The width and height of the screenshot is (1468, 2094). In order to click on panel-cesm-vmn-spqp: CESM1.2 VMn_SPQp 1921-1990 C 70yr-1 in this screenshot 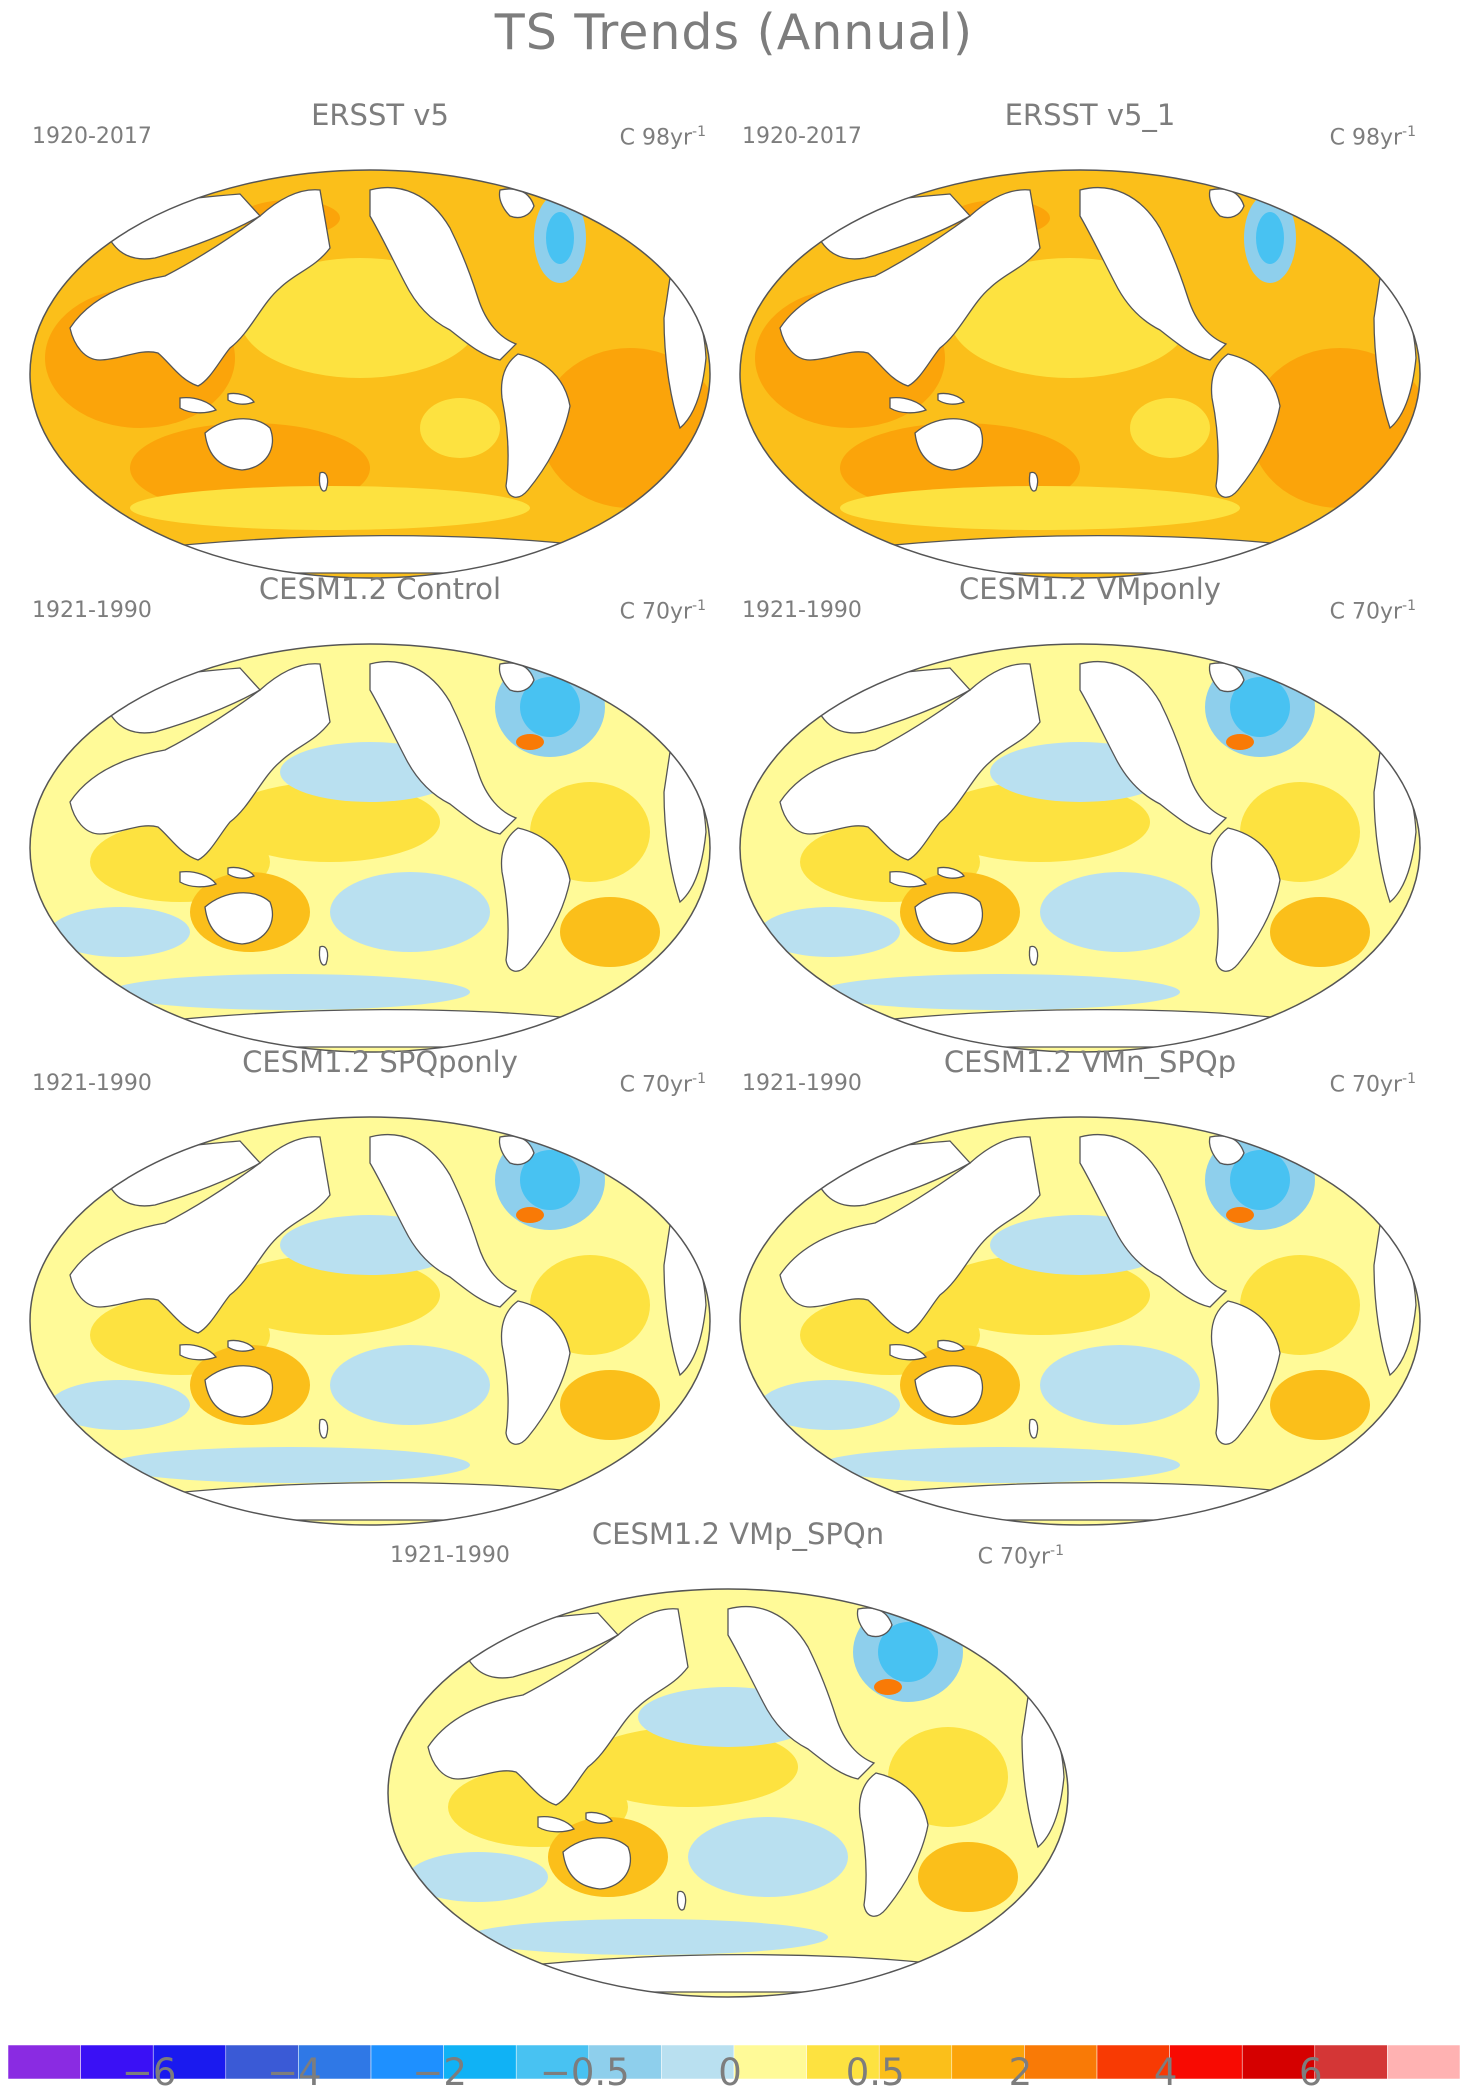, I will do `click(1089, 1285)`.